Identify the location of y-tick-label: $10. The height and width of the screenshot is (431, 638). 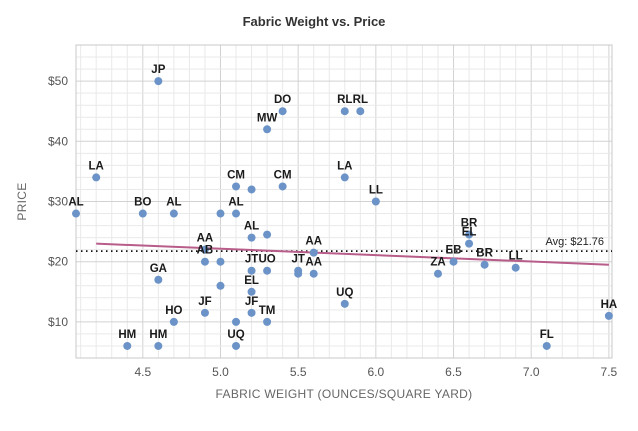
(58, 322).